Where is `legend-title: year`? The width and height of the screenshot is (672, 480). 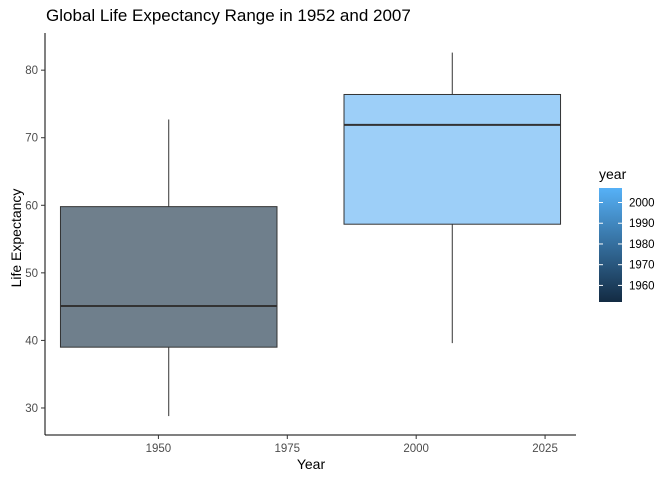
legend-title: year is located at coordinates (613, 174).